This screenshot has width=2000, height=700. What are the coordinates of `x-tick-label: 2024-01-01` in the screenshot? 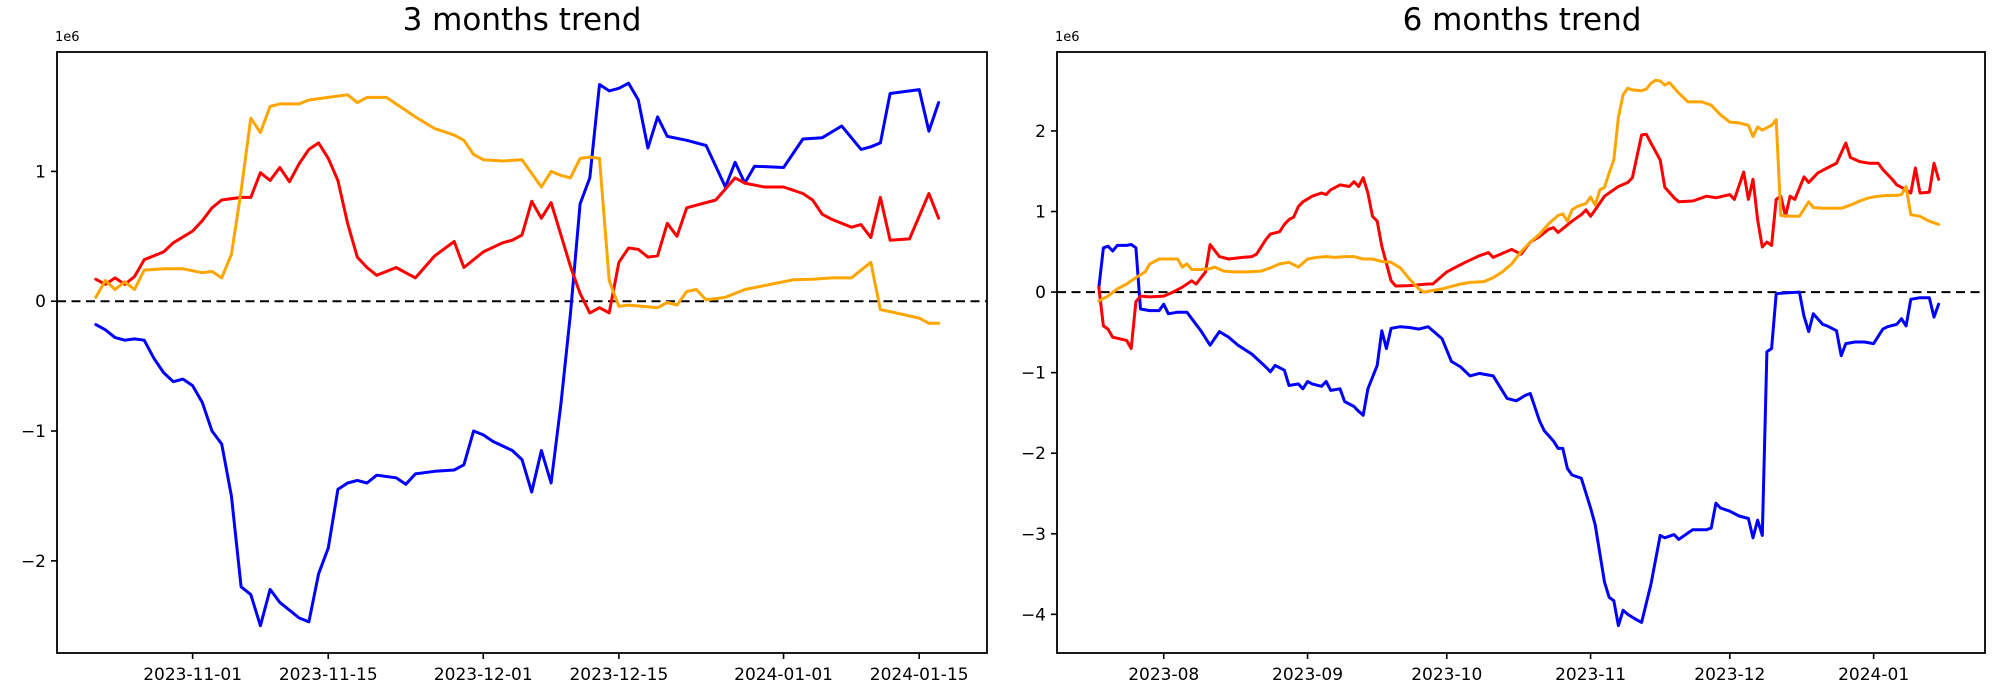 It's located at (783, 675).